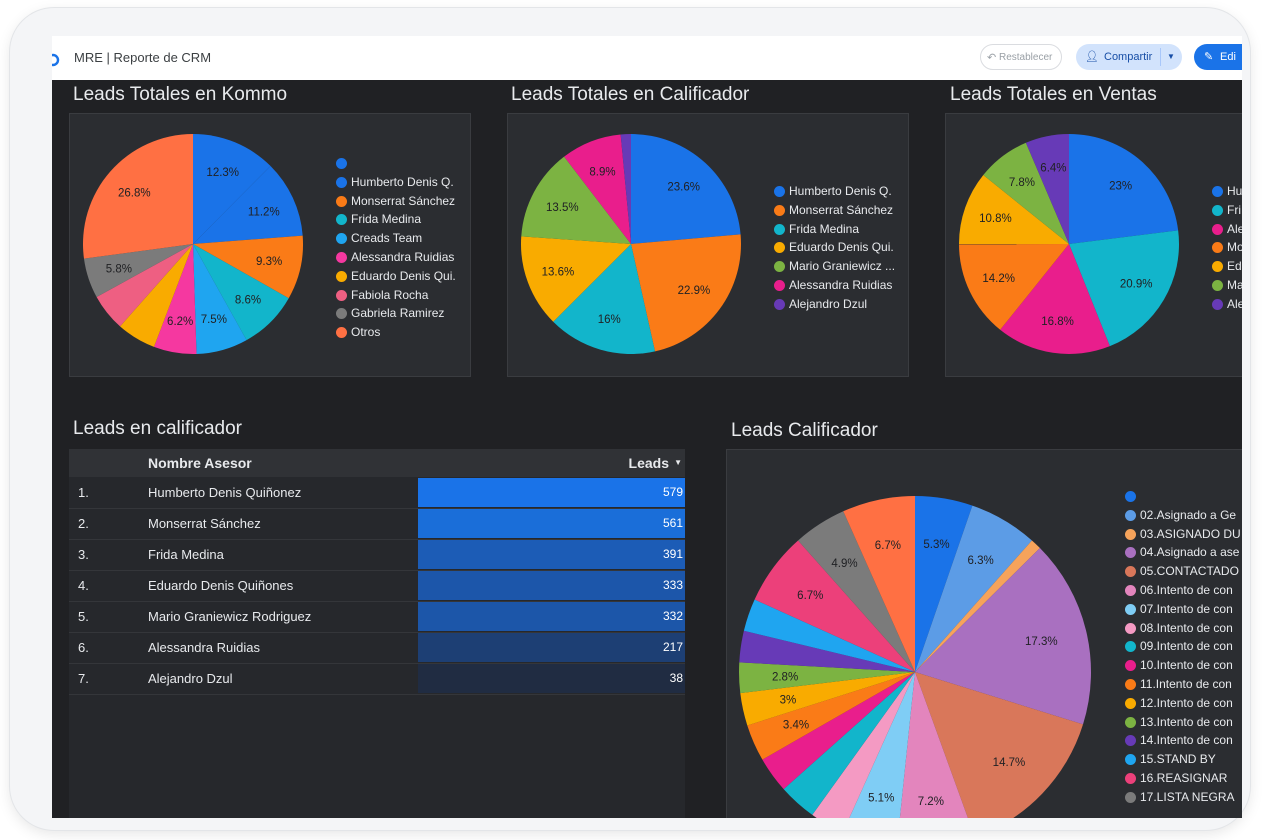 The height and width of the screenshot is (840, 1262). I want to click on ventas-pie-chart: 23% 20.9% 16.8% 14.2% 10.8% 7.8% 6.4%, so click(1069, 249).